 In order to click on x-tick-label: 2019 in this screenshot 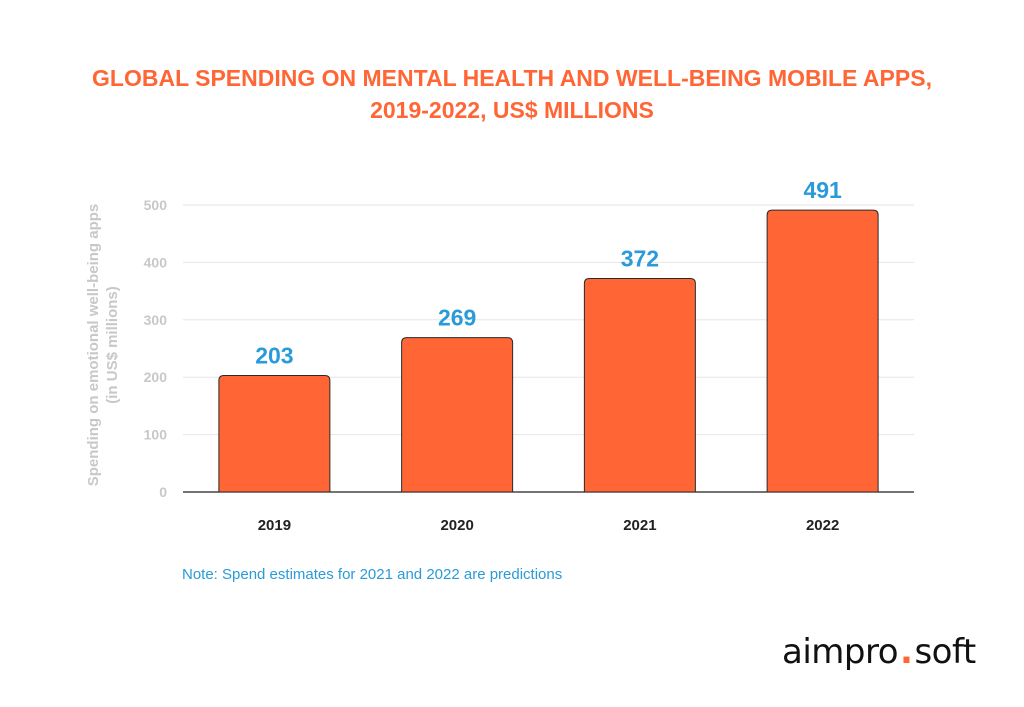, I will do `click(274, 525)`.